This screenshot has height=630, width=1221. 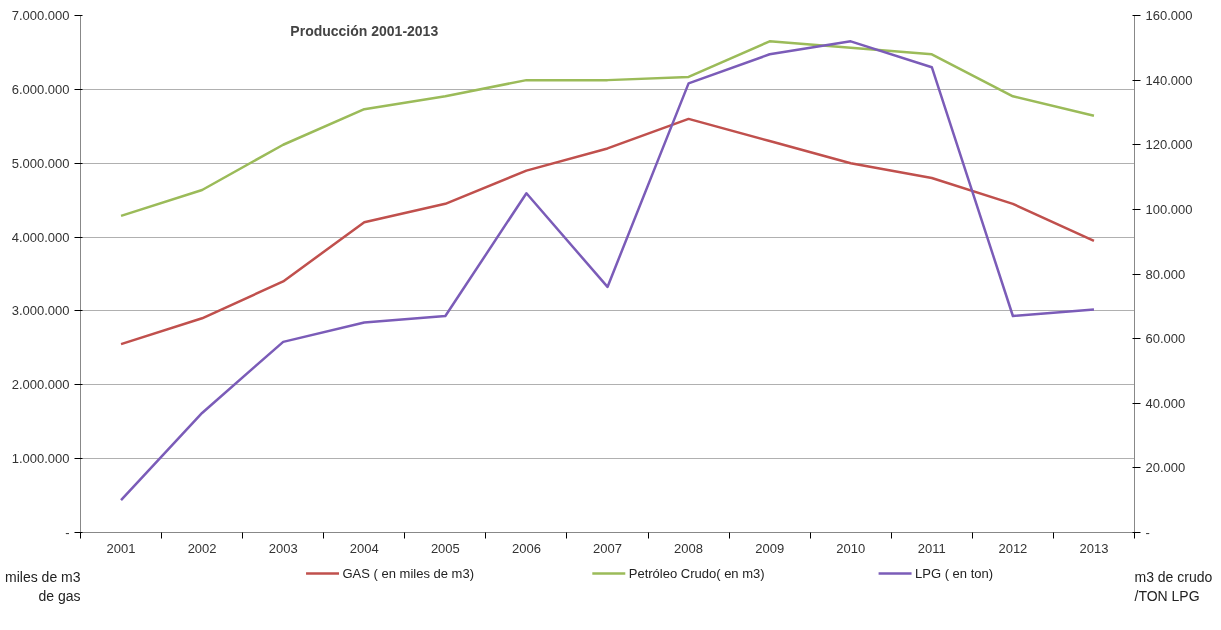 I want to click on x-tick-label: 2013, so click(x=1094, y=548).